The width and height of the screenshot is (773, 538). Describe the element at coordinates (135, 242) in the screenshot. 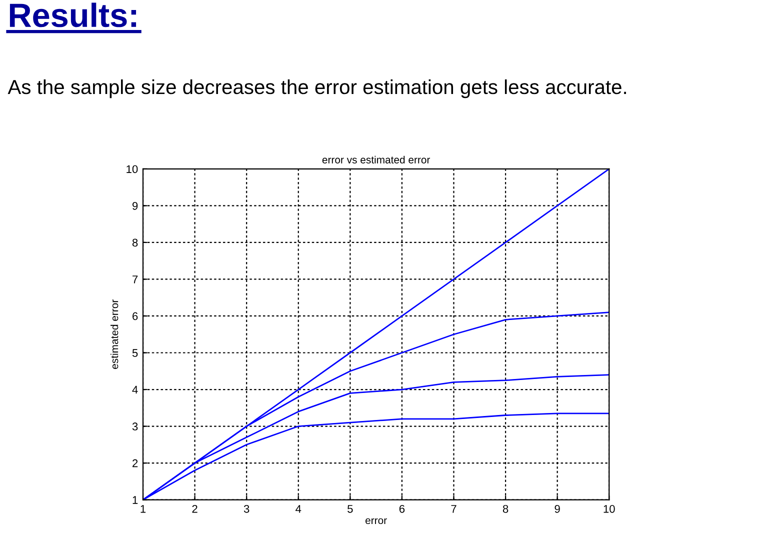

I see `y-tick-label: 8` at that location.